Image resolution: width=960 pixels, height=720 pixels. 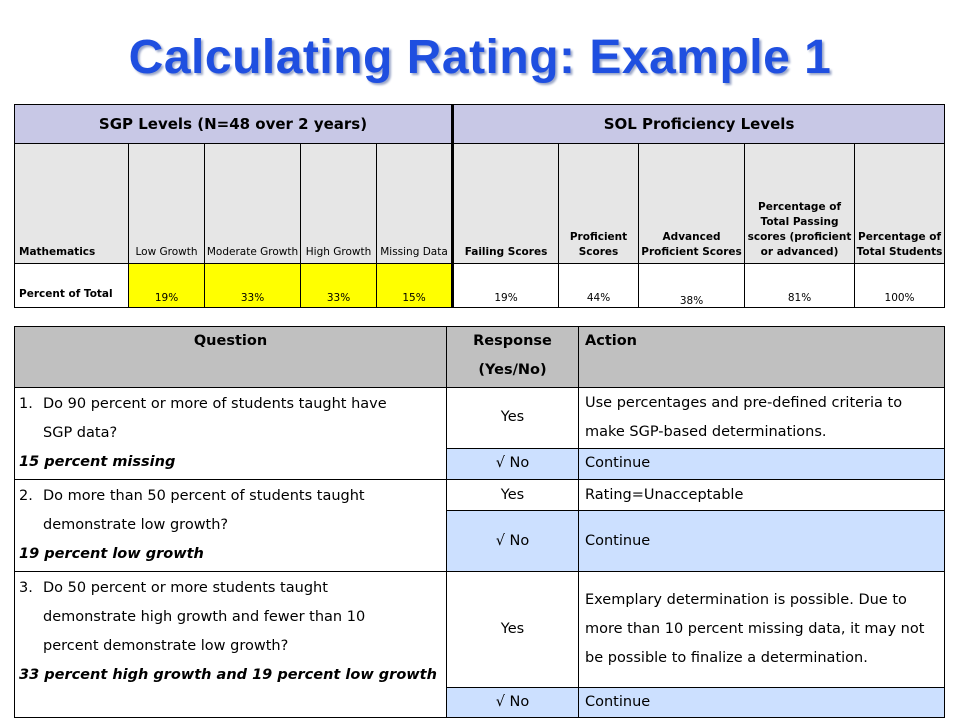 What do you see at coordinates (800, 285) in the screenshot?
I see `pct-passing-value: 81%` at bounding box center [800, 285].